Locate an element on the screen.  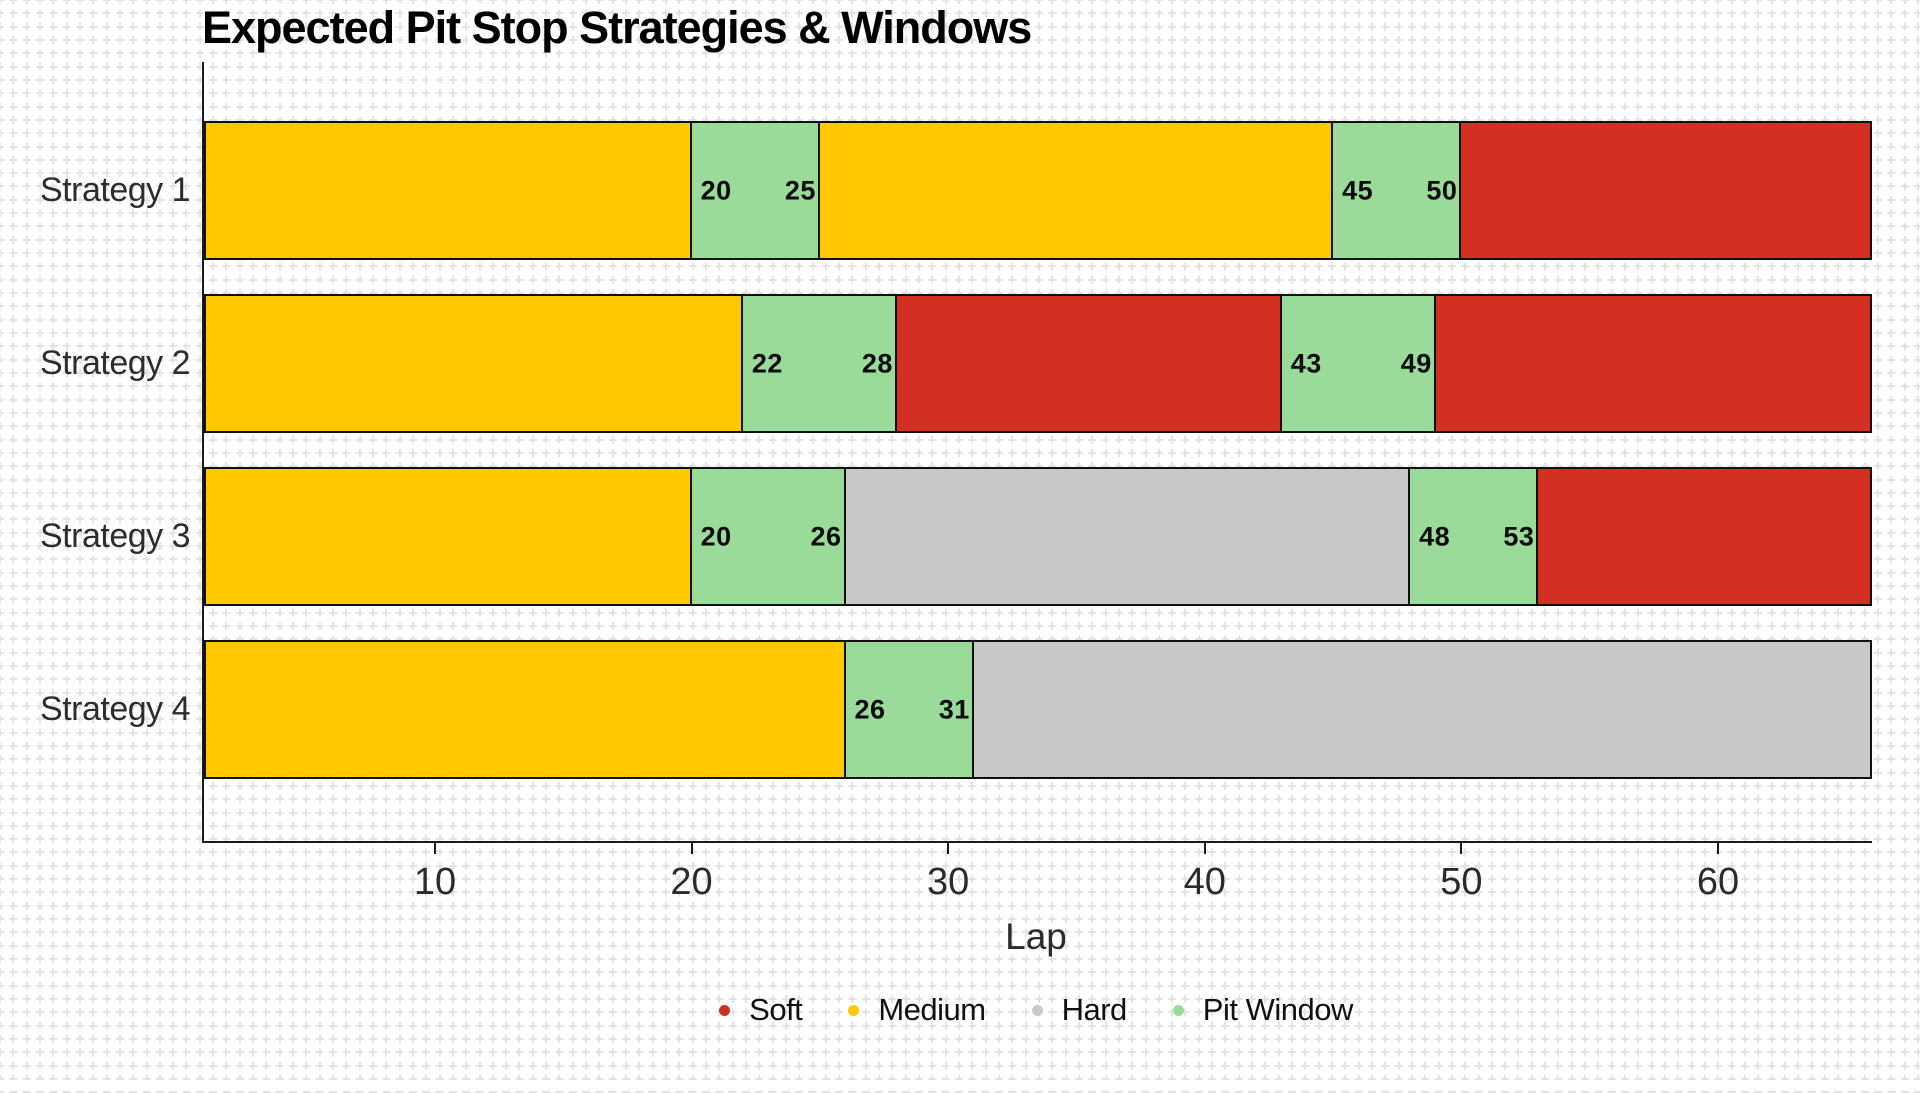
legend: Soft Medium Hard Pit Window is located at coordinates (1036, 1010).